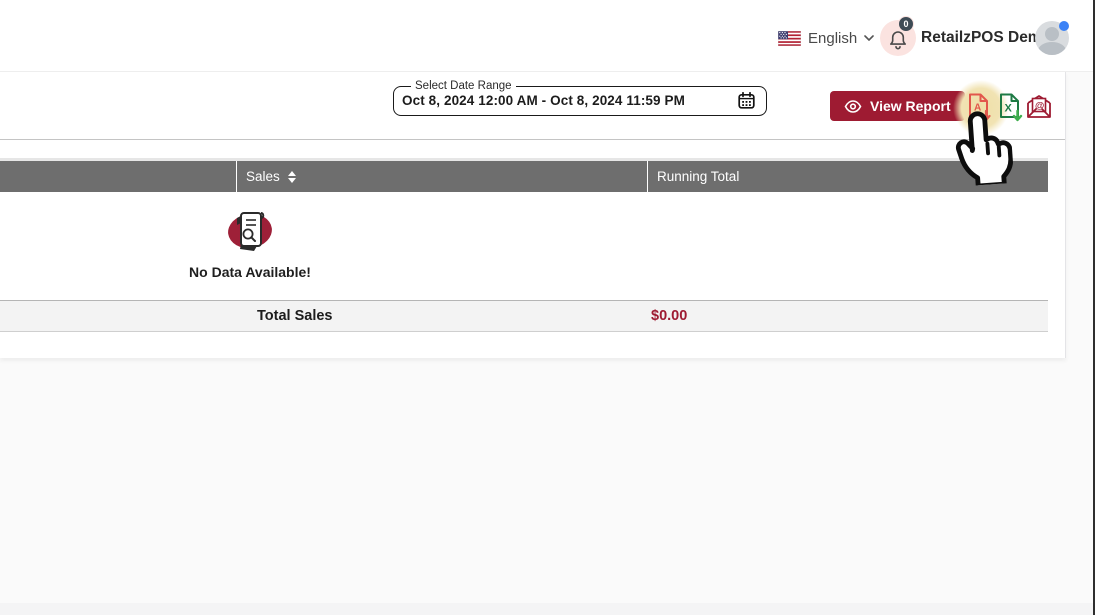  What do you see at coordinates (118, 176) in the screenshot?
I see `table-header-blank` at bounding box center [118, 176].